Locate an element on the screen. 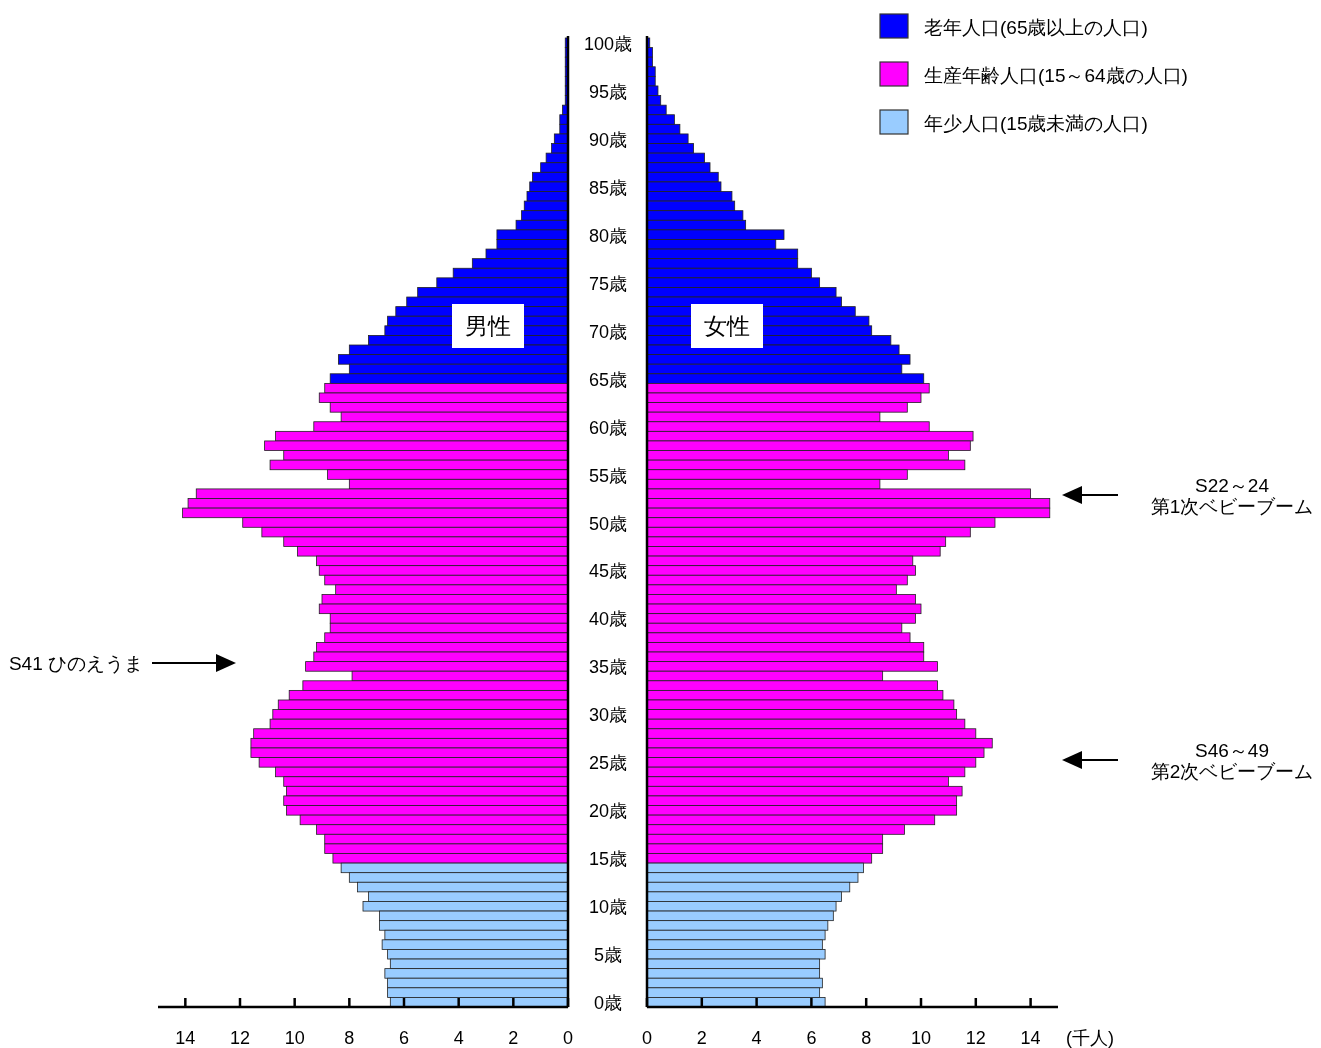 This screenshot has height=1048, width=1321. y-tick-label: 5歳 is located at coordinates (608, 955).